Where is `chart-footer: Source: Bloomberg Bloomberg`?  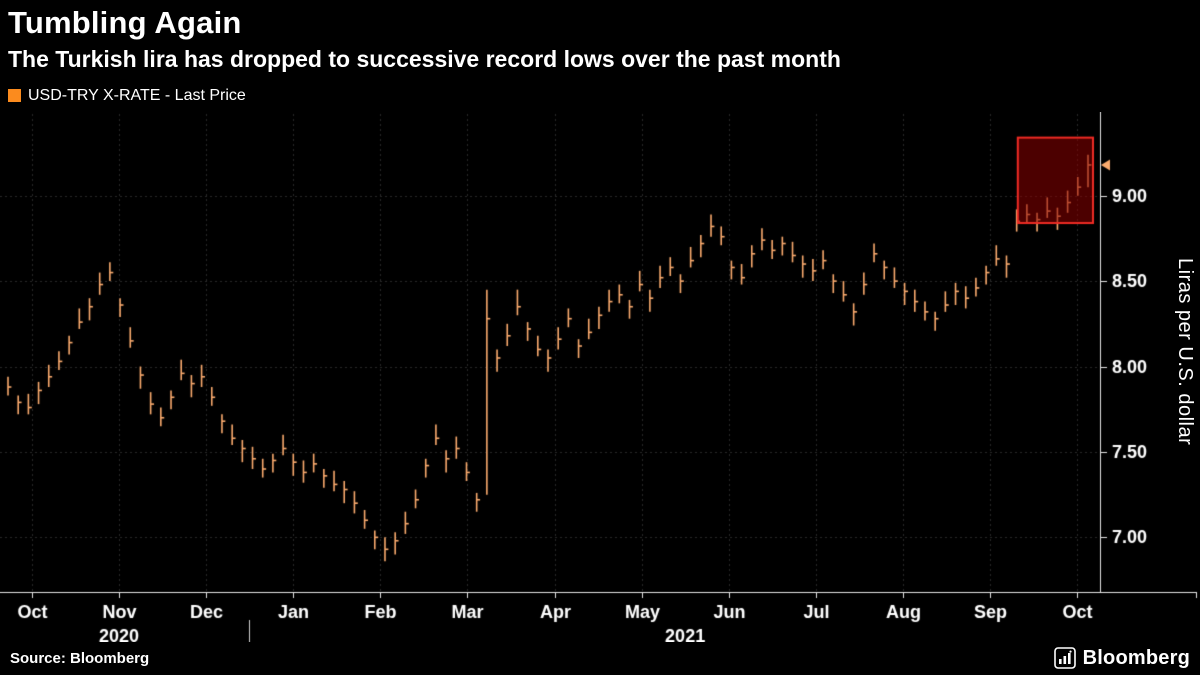
chart-footer: Source: Bloomberg Bloomberg is located at coordinates (600, 658).